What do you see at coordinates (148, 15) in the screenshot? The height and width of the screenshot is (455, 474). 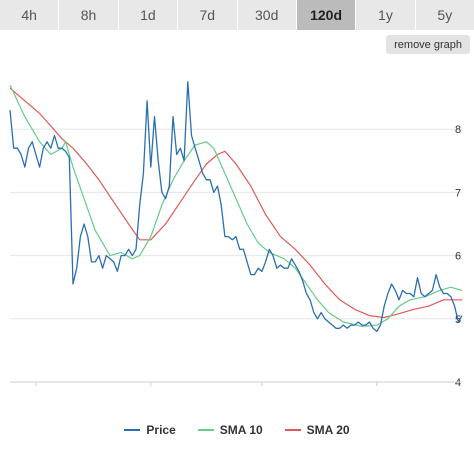 I see `tab-1d: 1d` at bounding box center [148, 15].